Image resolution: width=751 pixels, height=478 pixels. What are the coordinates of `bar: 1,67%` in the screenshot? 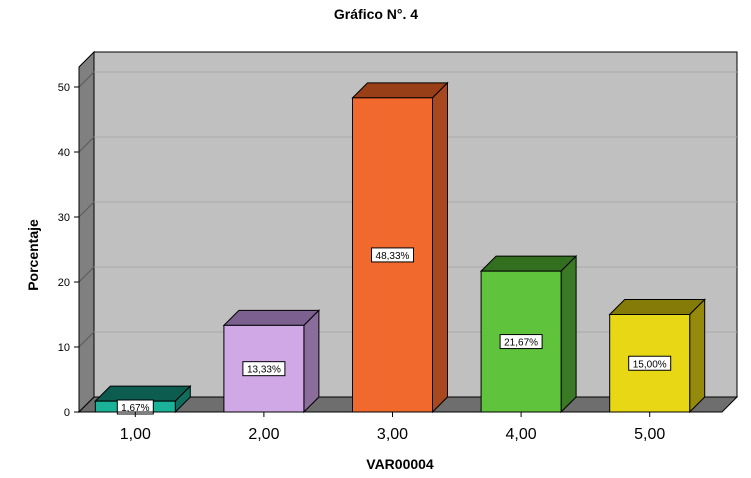 It's located at (143, 399).